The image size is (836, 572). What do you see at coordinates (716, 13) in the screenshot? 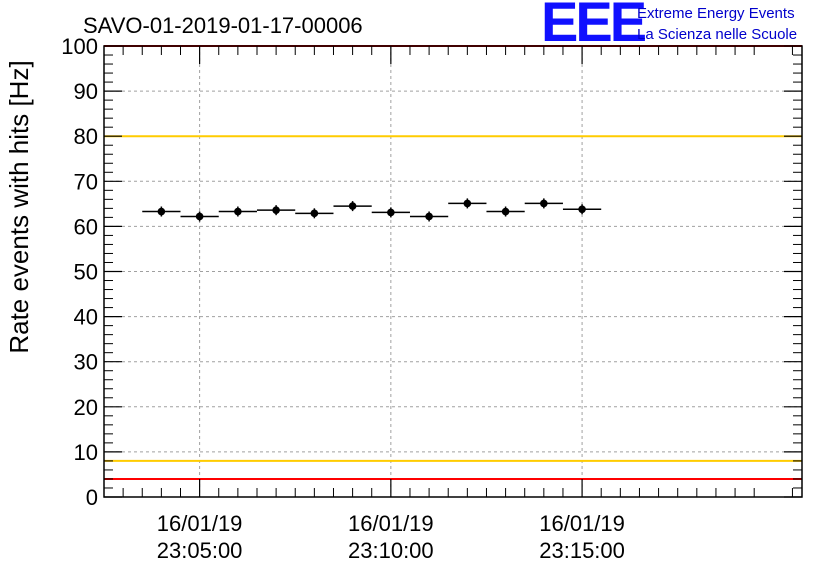
I see `logo-line-1: Extreme Energy Events` at bounding box center [716, 13].